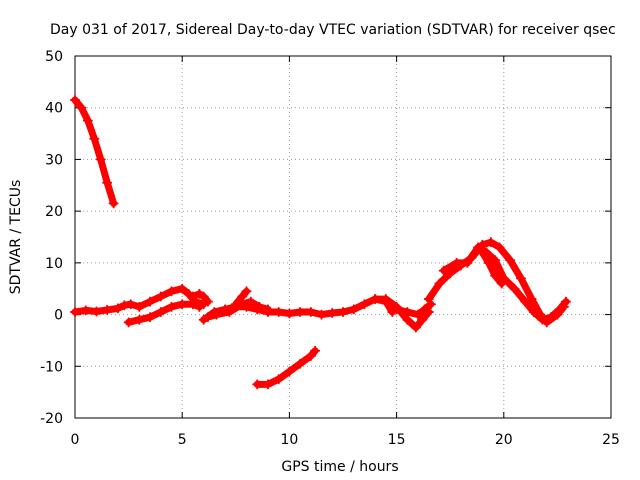 The image size is (640, 480). I want to click on x-tick-label: 15, so click(397, 440).